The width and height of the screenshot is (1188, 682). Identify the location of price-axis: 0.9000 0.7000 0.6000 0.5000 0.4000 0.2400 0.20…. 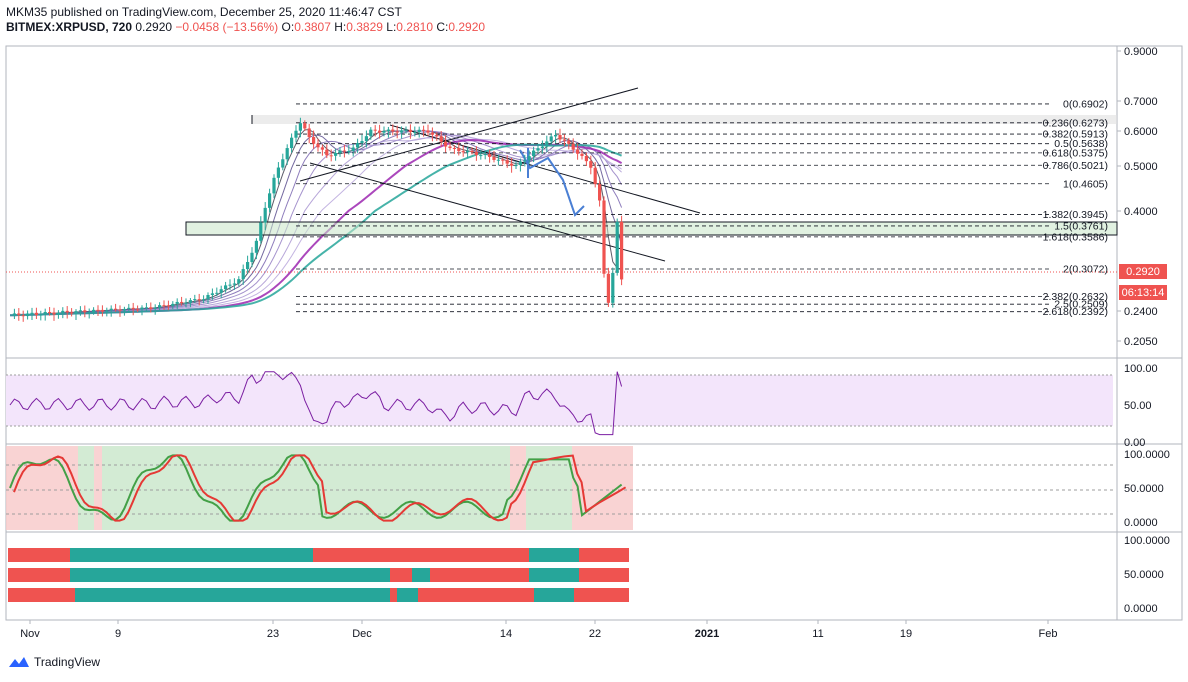
(1137, 197).